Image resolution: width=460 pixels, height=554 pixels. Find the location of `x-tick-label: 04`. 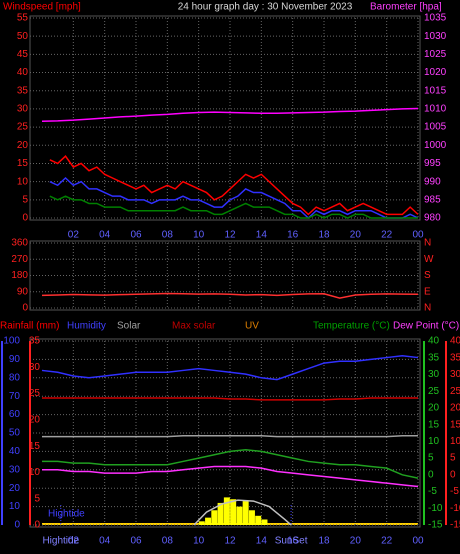

x-tick-label: 04 is located at coordinates (105, 235).